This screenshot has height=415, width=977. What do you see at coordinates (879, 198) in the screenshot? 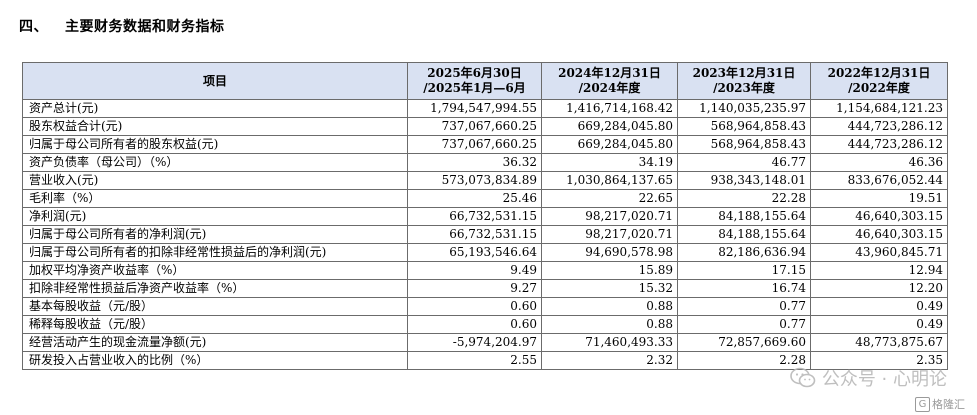
I see `cell-value: 19.51` at bounding box center [879, 198].